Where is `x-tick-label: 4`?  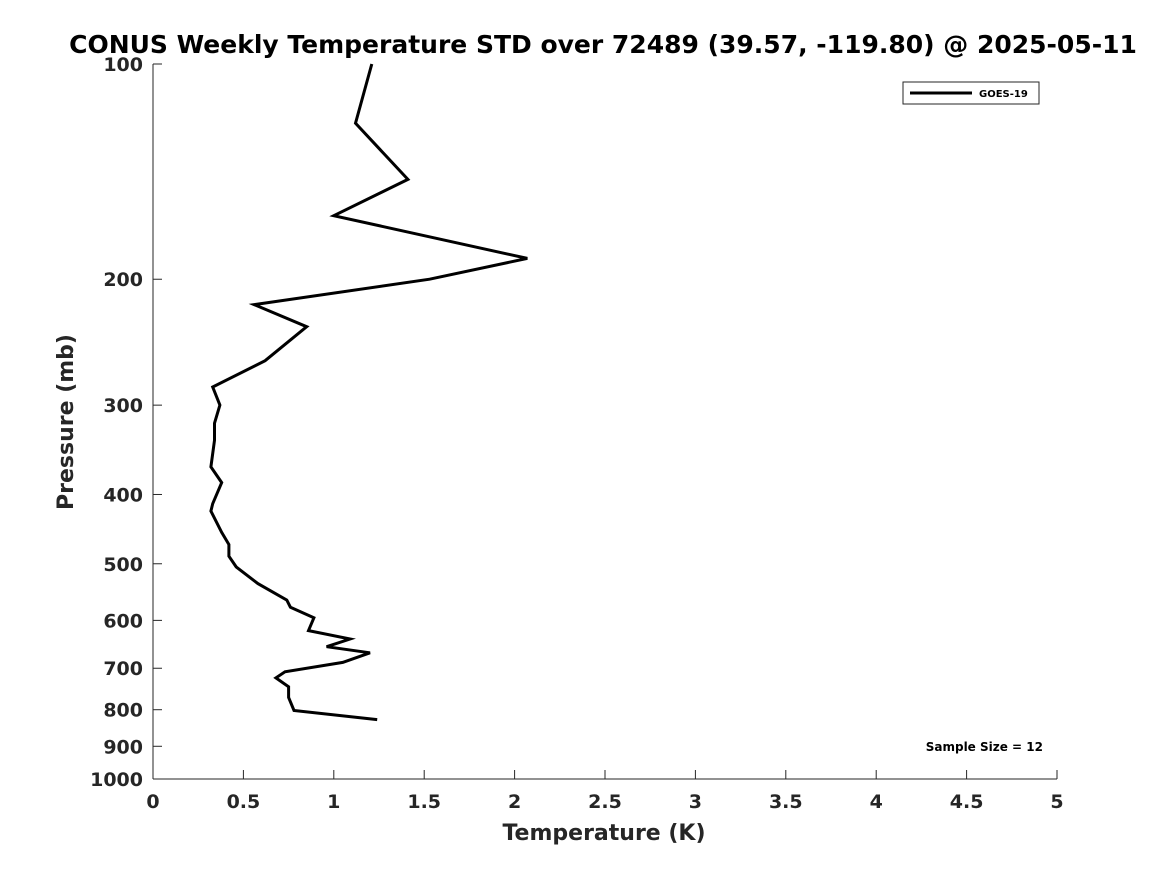 x-tick-label: 4 is located at coordinates (876, 802).